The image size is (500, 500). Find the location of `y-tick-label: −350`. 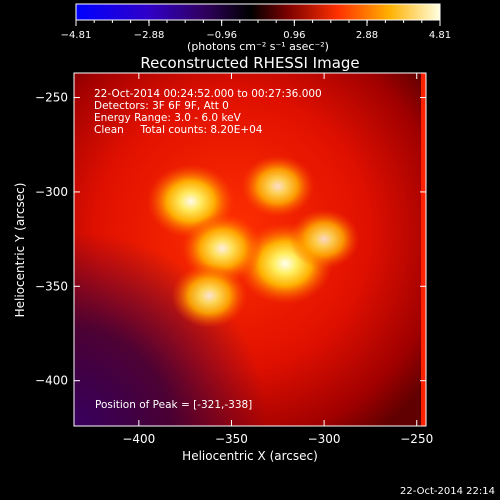

y-tick-label: −350 is located at coordinates (51, 286).